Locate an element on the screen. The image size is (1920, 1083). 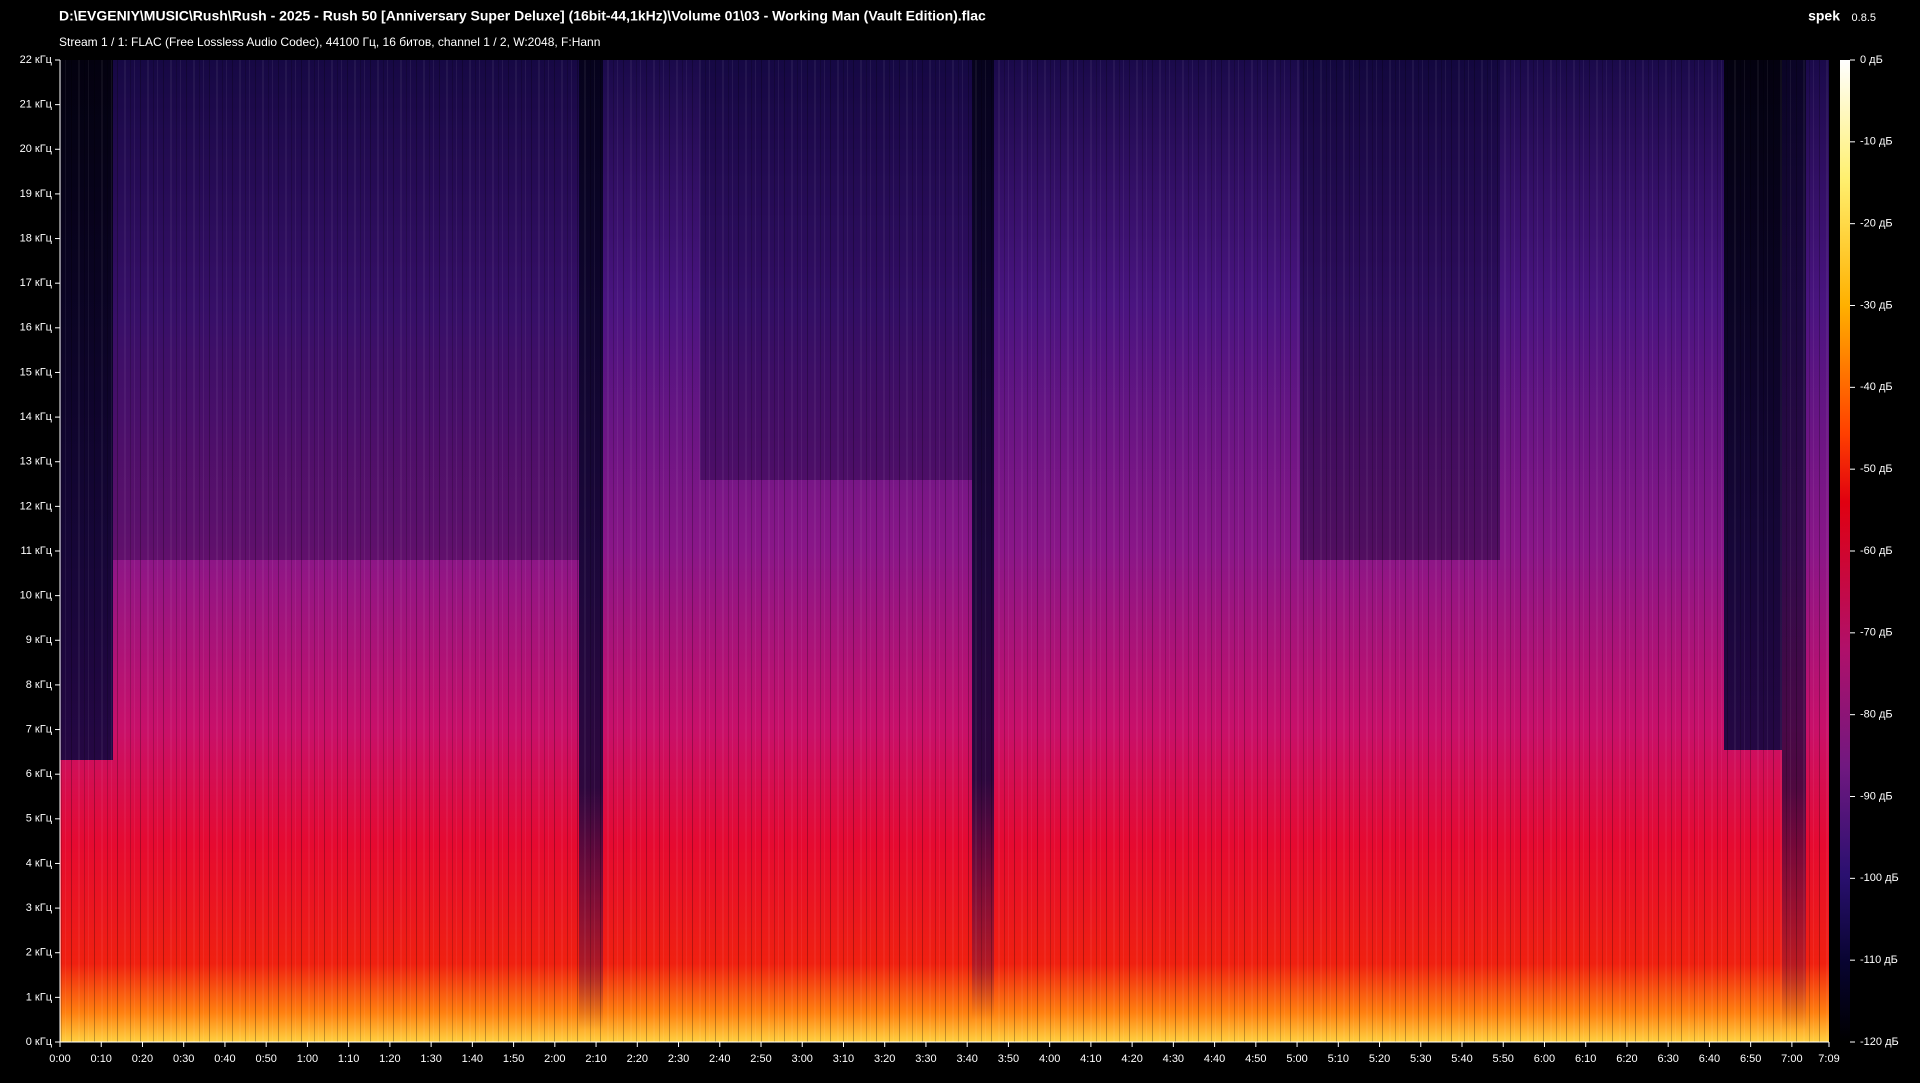
time-label: 2:00 is located at coordinates (554, 1059).